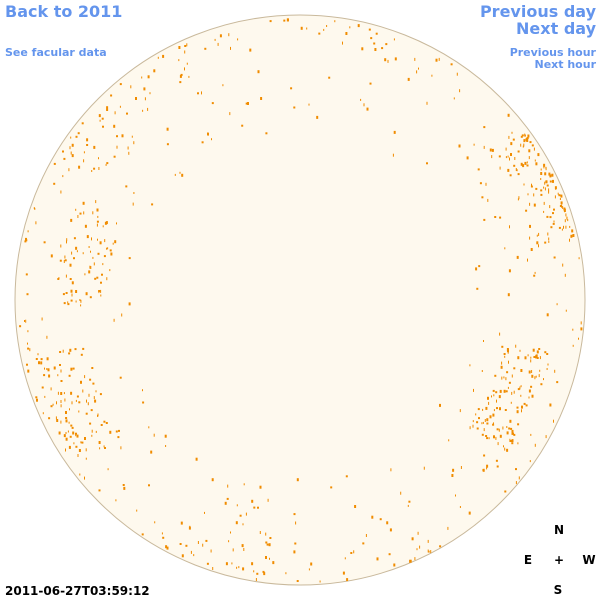 The image size is (600, 600). What do you see at coordinates (558, 590) in the screenshot?
I see `compass-south: S` at bounding box center [558, 590].